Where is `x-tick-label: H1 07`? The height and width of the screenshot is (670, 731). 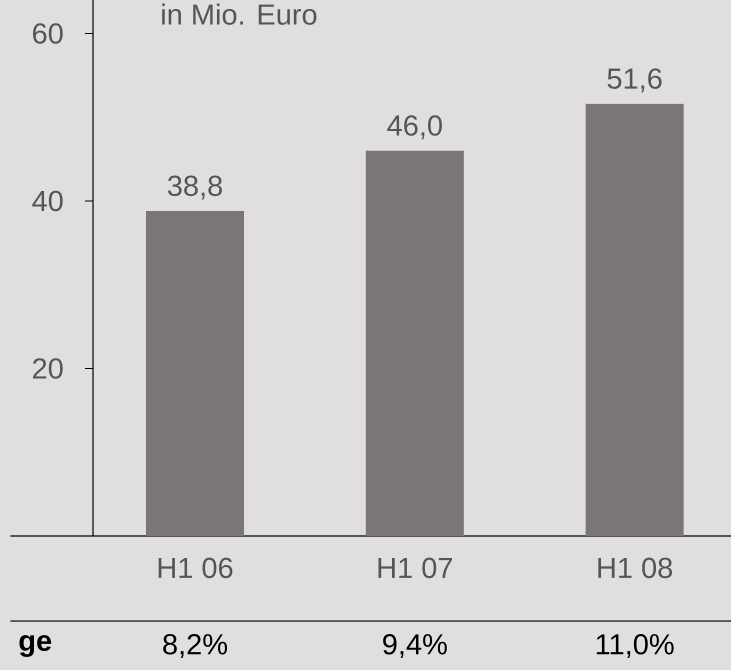 x-tick-label: H1 07 is located at coordinates (415, 568).